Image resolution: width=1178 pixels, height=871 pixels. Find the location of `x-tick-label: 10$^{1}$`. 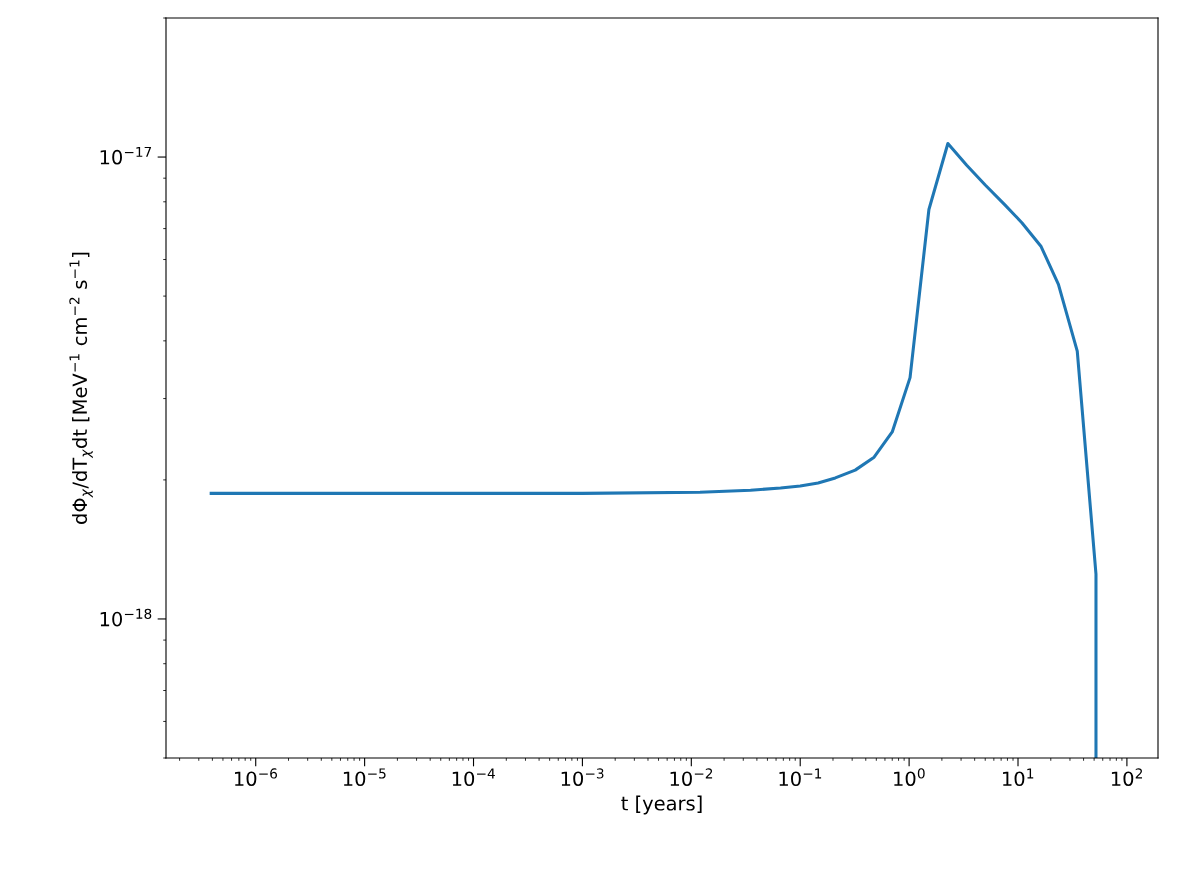

x-tick-label: 10$^{1}$ is located at coordinates (1018, 777).